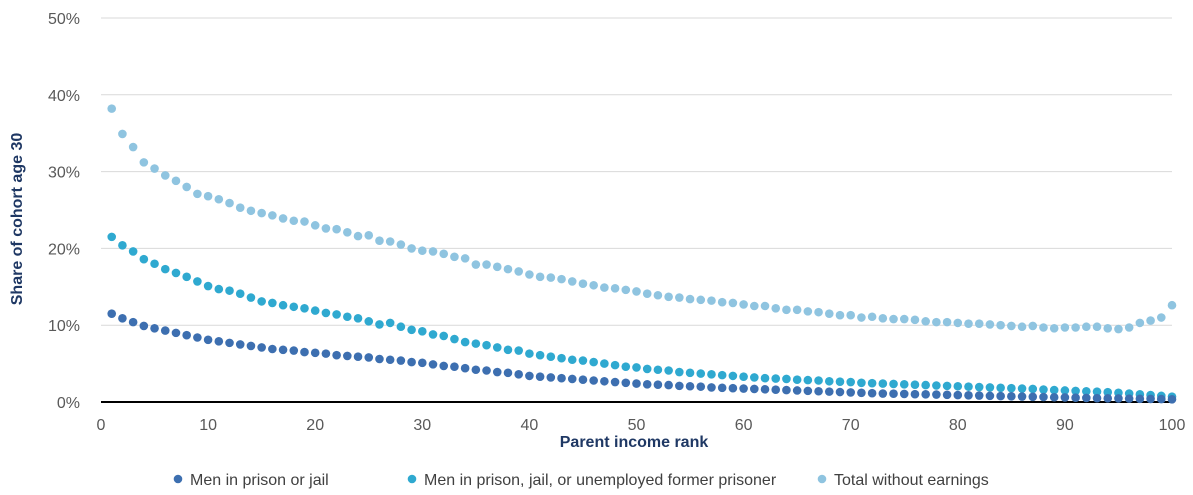 The width and height of the screenshot is (1193, 495). I want to click on legend-marker, so click(178, 479).